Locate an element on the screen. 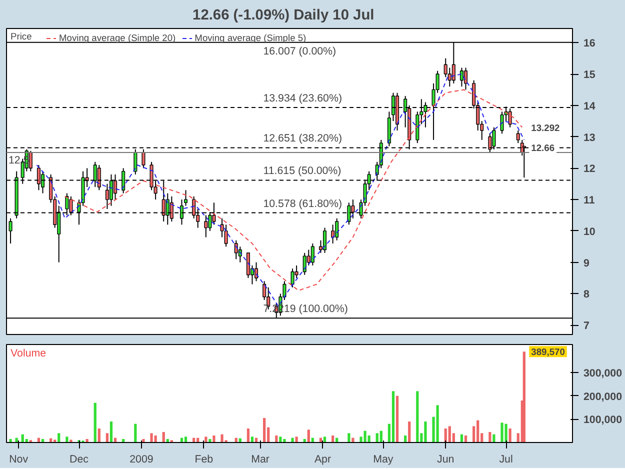  y-tick-label: 15 is located at coordinates (590, 75).